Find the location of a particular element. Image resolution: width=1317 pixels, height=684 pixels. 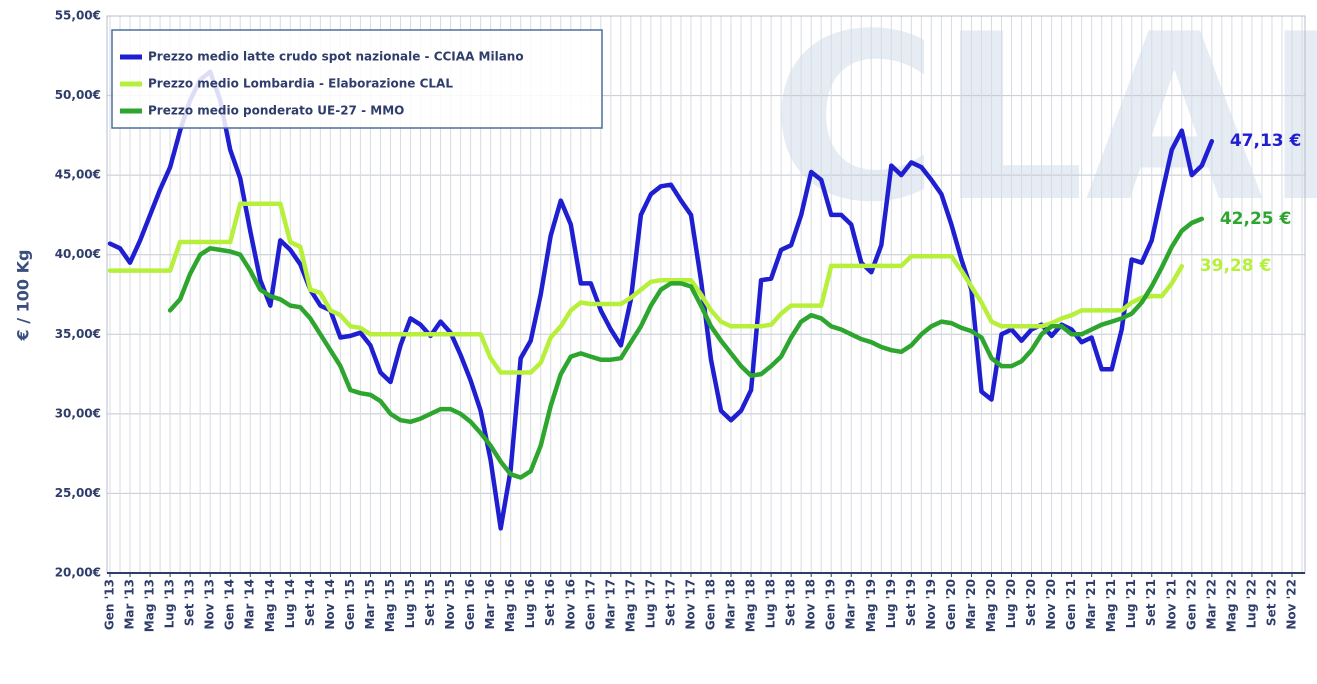

x-tick-label: Nov '17 is located at coordinates (690, 604).